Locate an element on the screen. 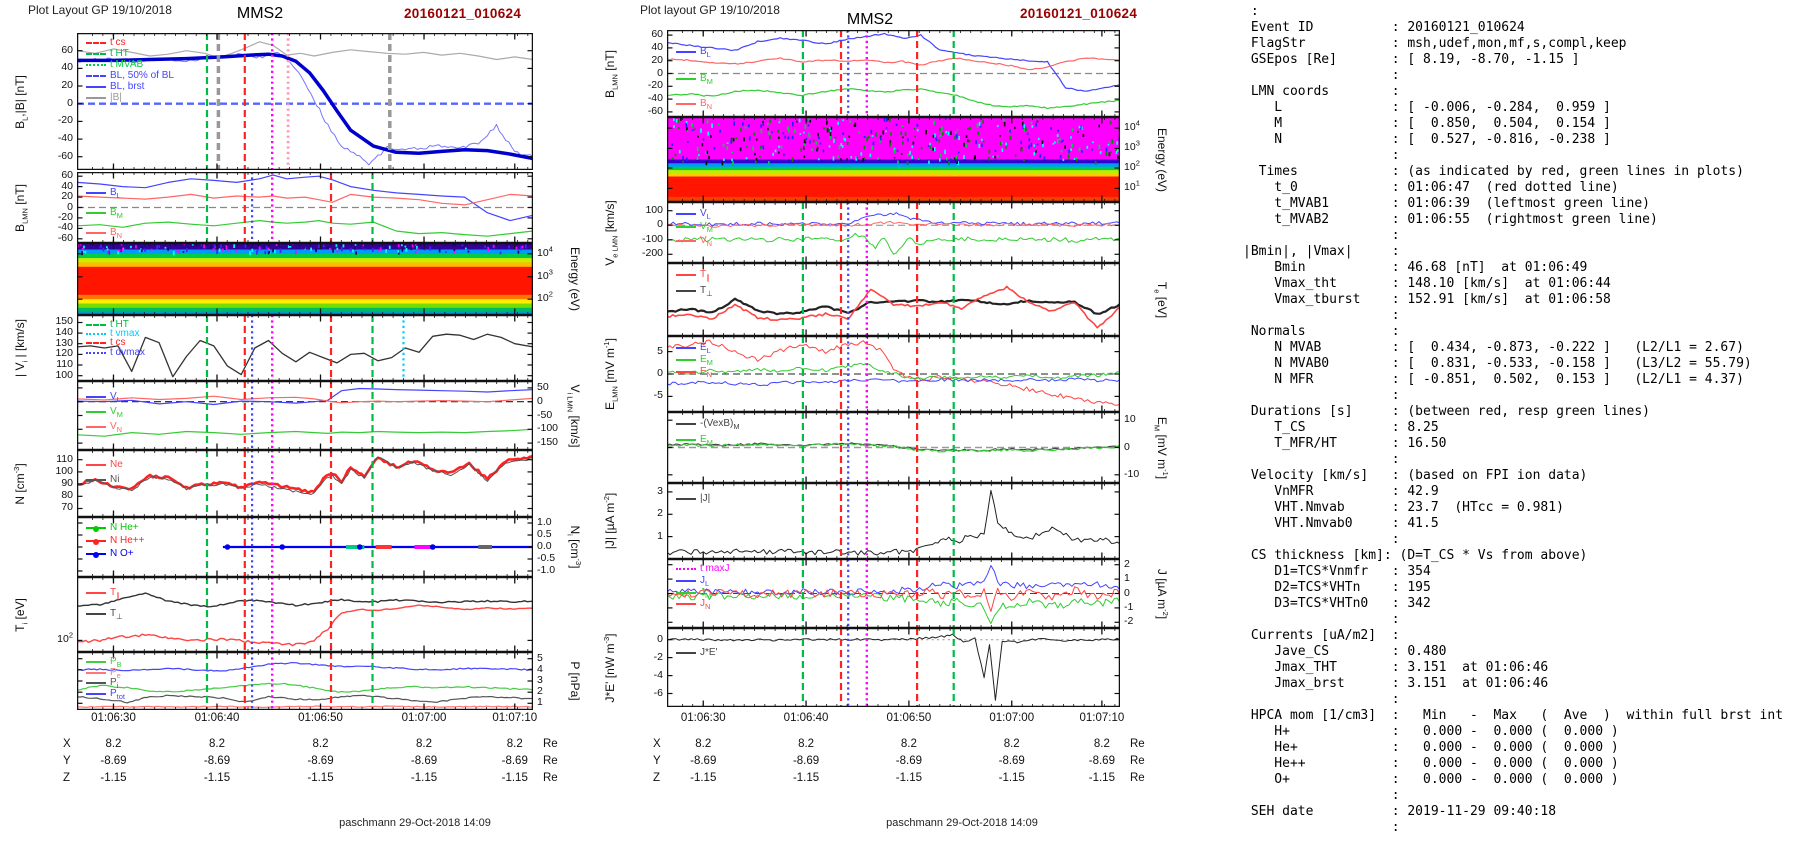 The image size is (1804, 841). axis-tick-label: 140 is located at coordinates (64, 332).